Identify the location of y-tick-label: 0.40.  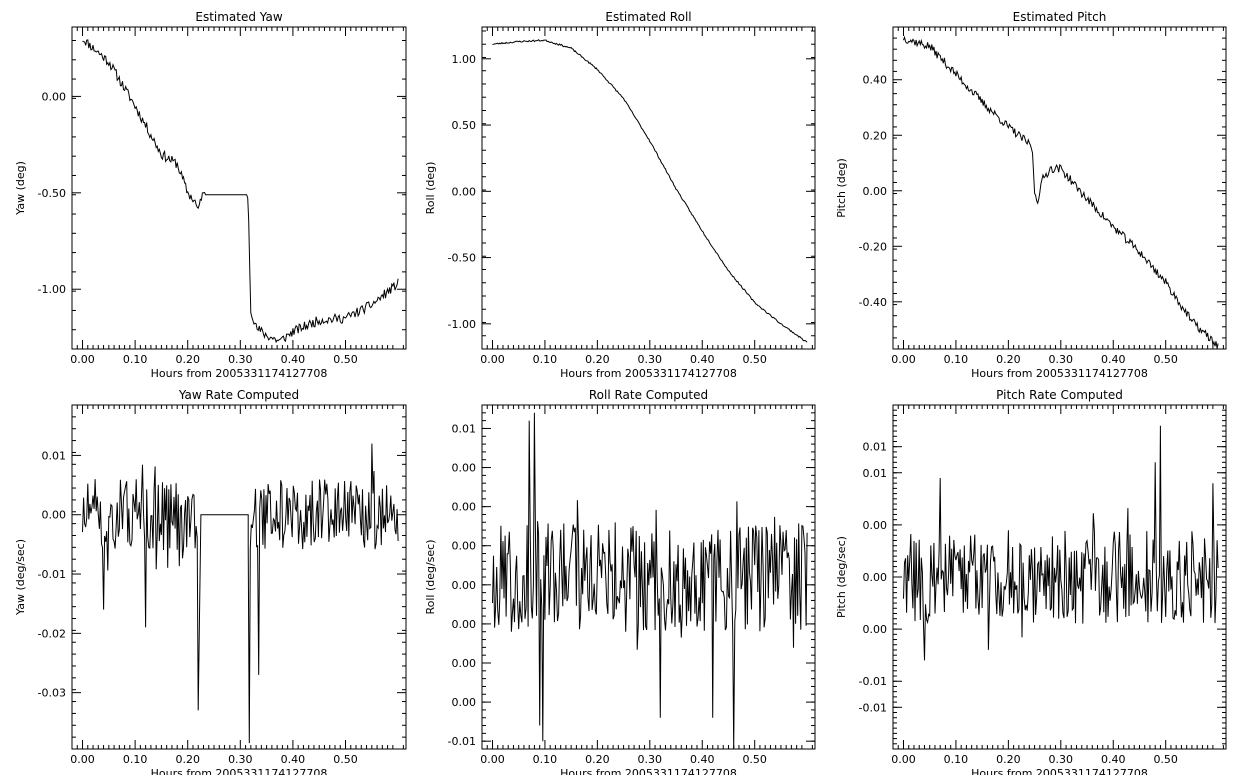
(875, 80).